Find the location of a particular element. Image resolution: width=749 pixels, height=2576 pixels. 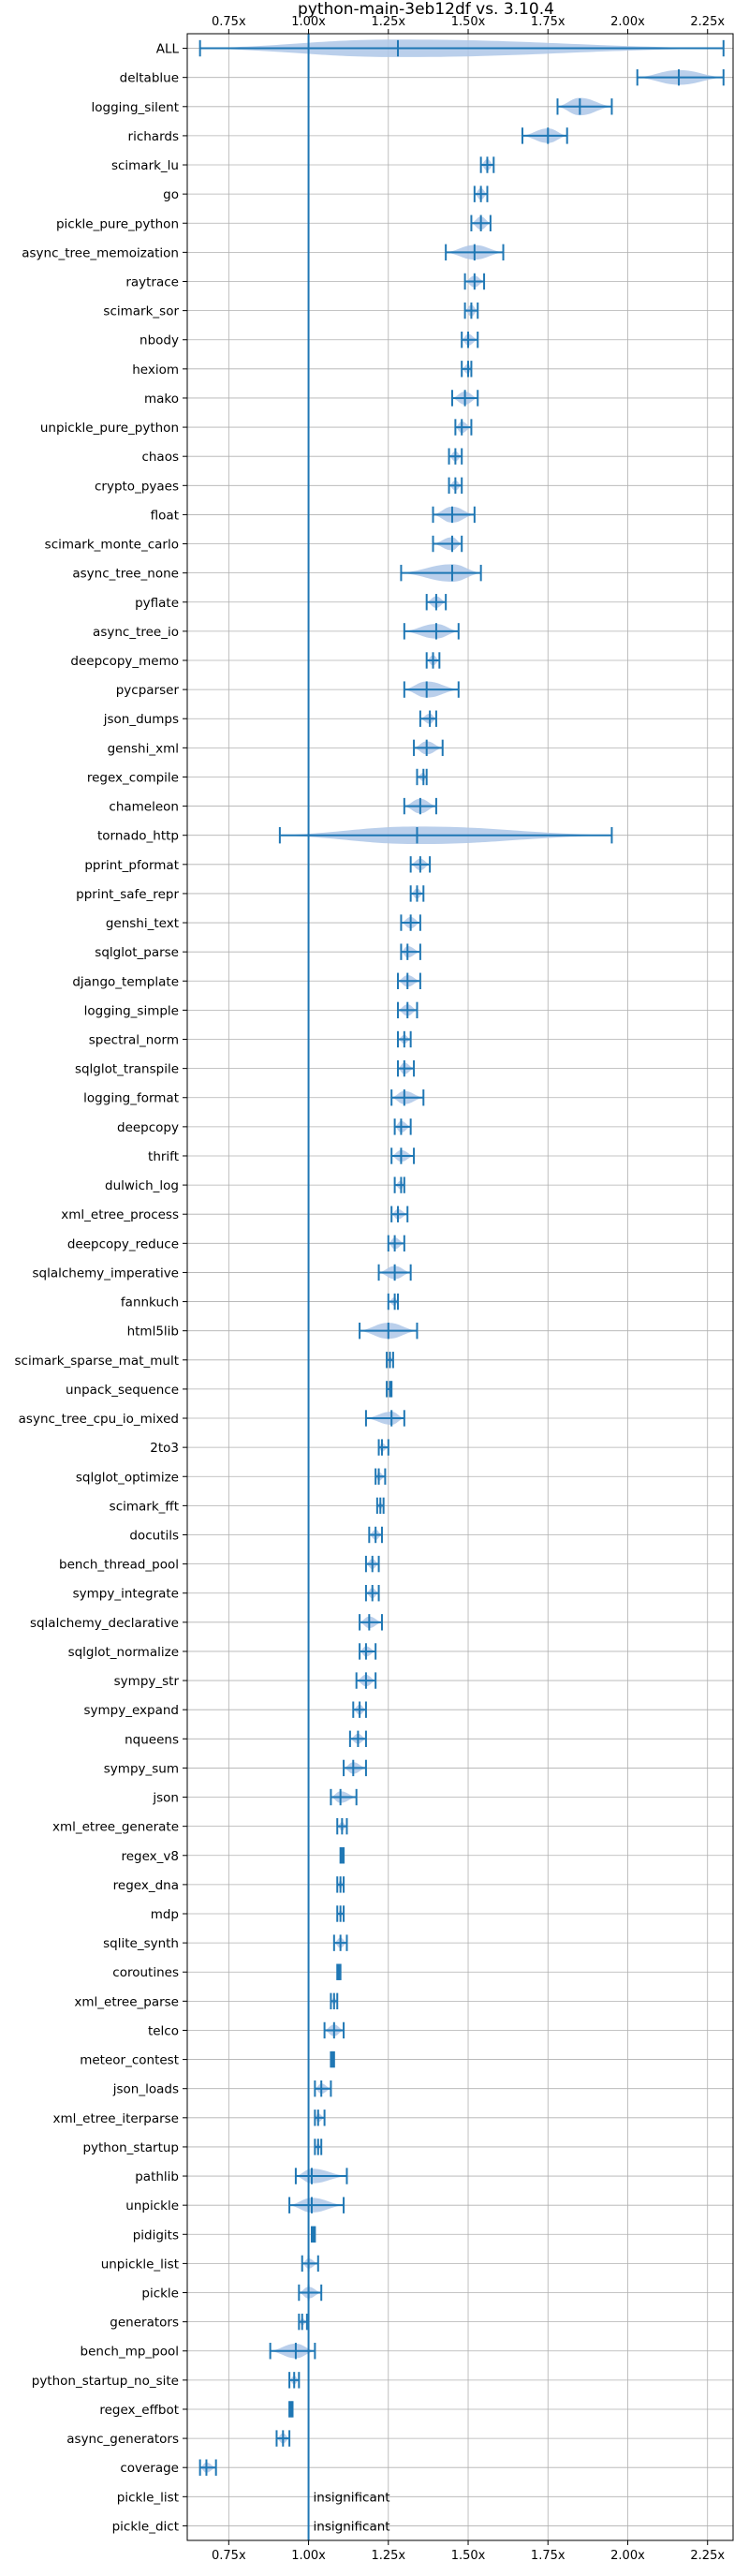

violin-pickle is located at coordinates (310, 2293).